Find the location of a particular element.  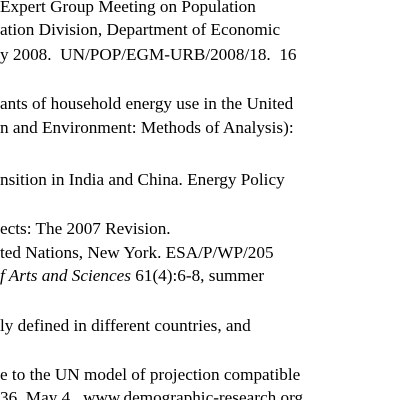

reference-line: 36, May 4. www.demographic-research.org is located at coordinates (152, 394).